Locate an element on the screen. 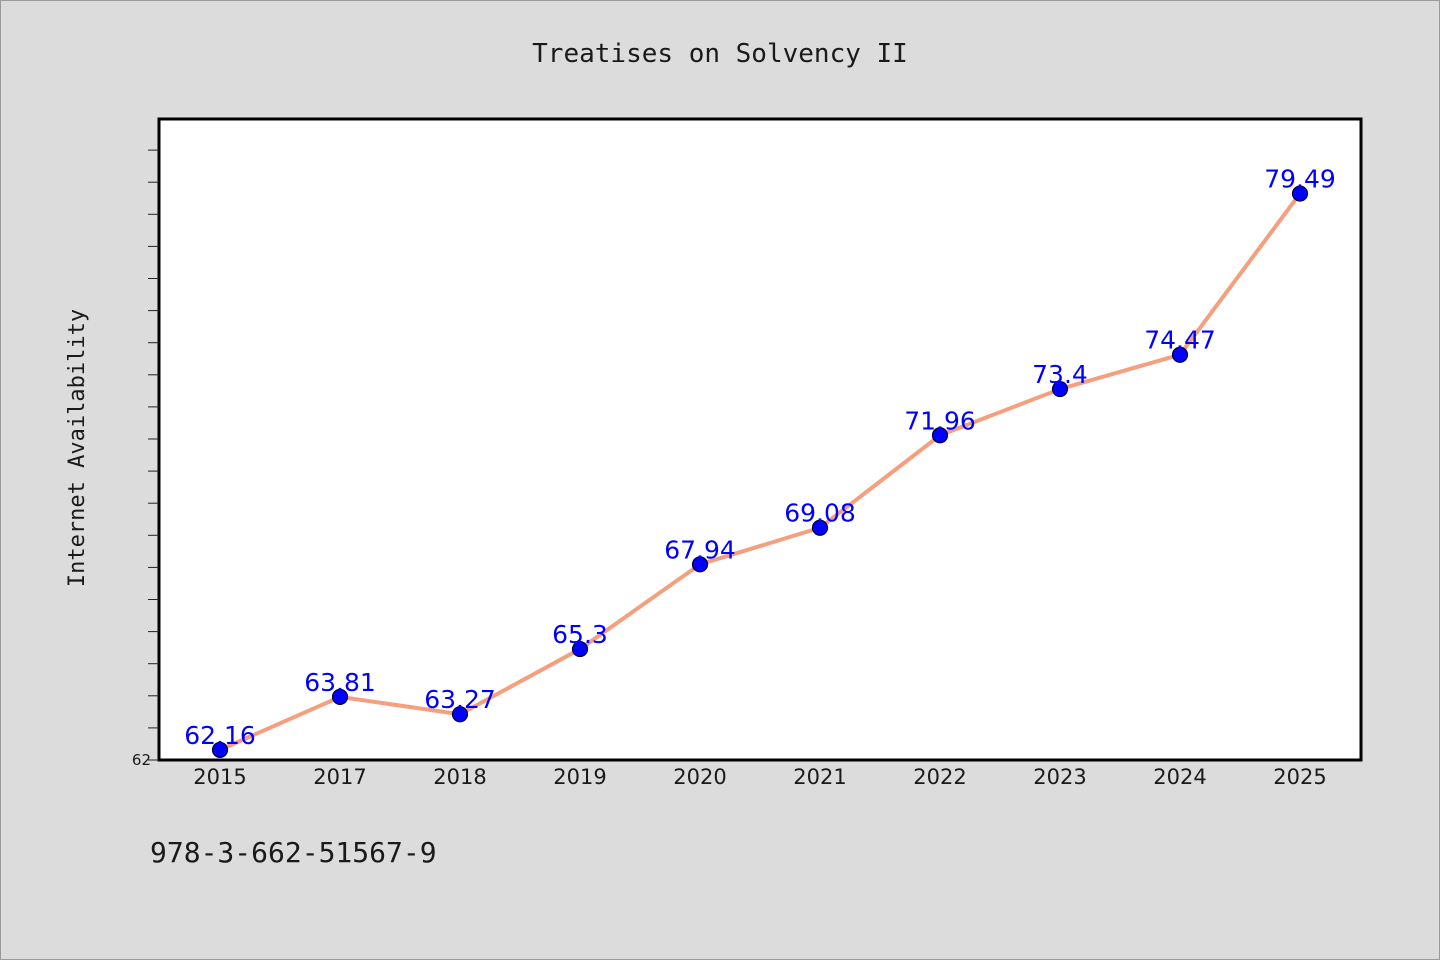 Image resolution: width=1440 pixels, height=960 pixels. x-tick-label: 2017 is located at coordinates (339, 777).